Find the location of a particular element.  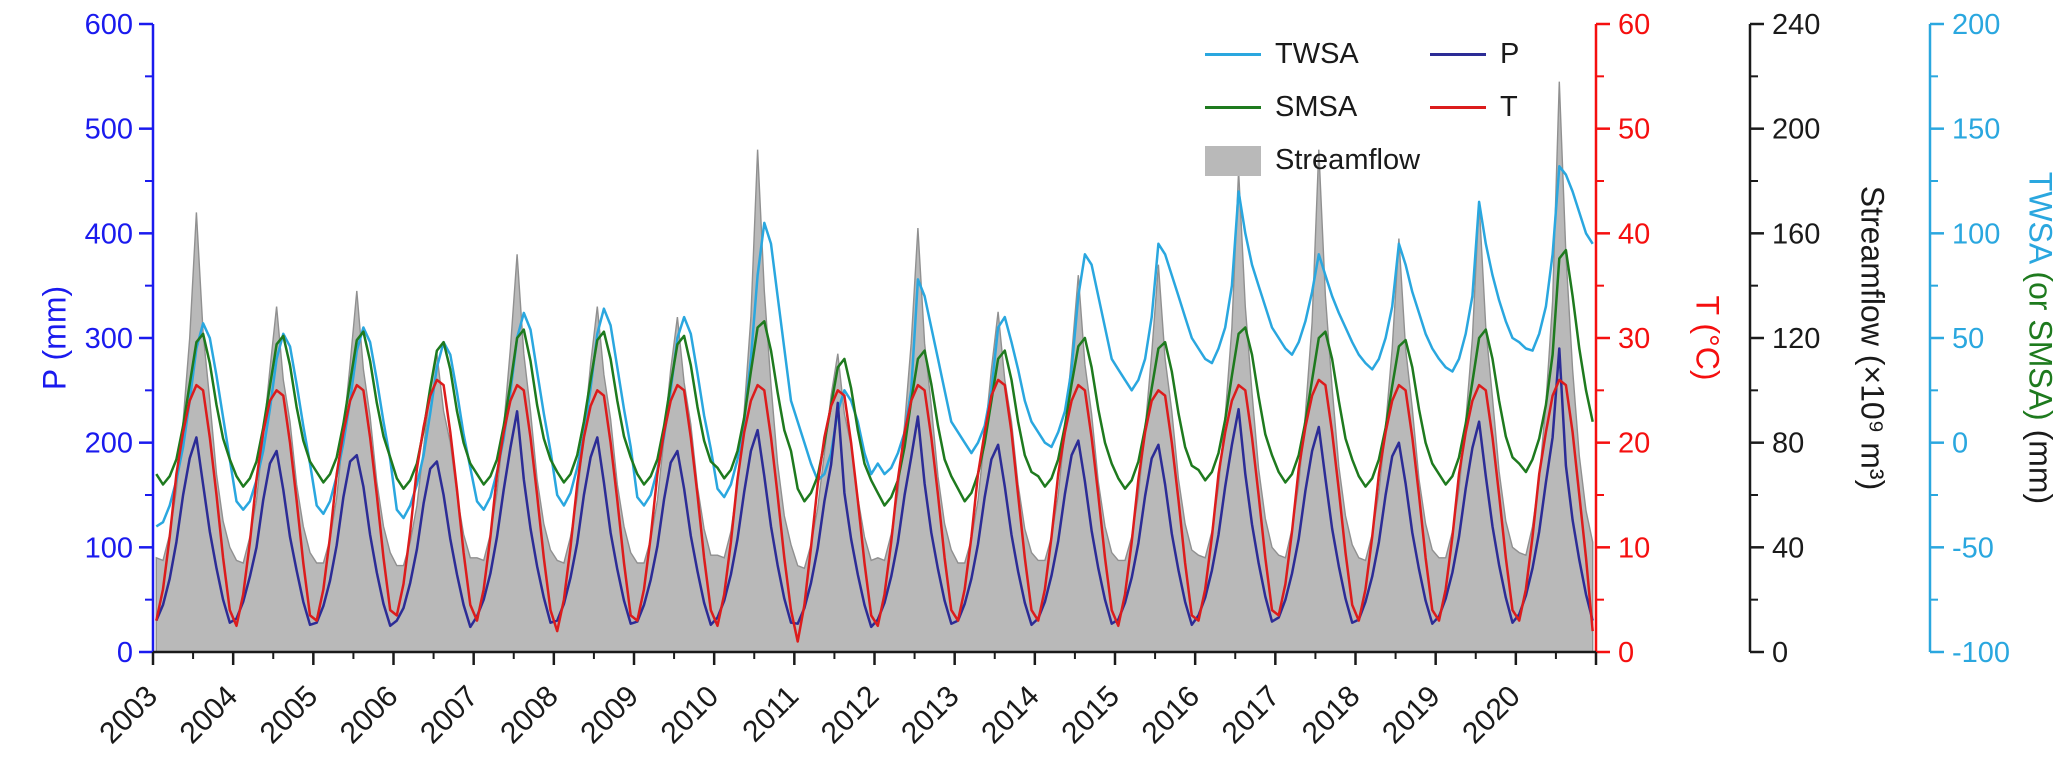

twsa-axis-tick-label: 200 is located at coordinates (1976, 25).